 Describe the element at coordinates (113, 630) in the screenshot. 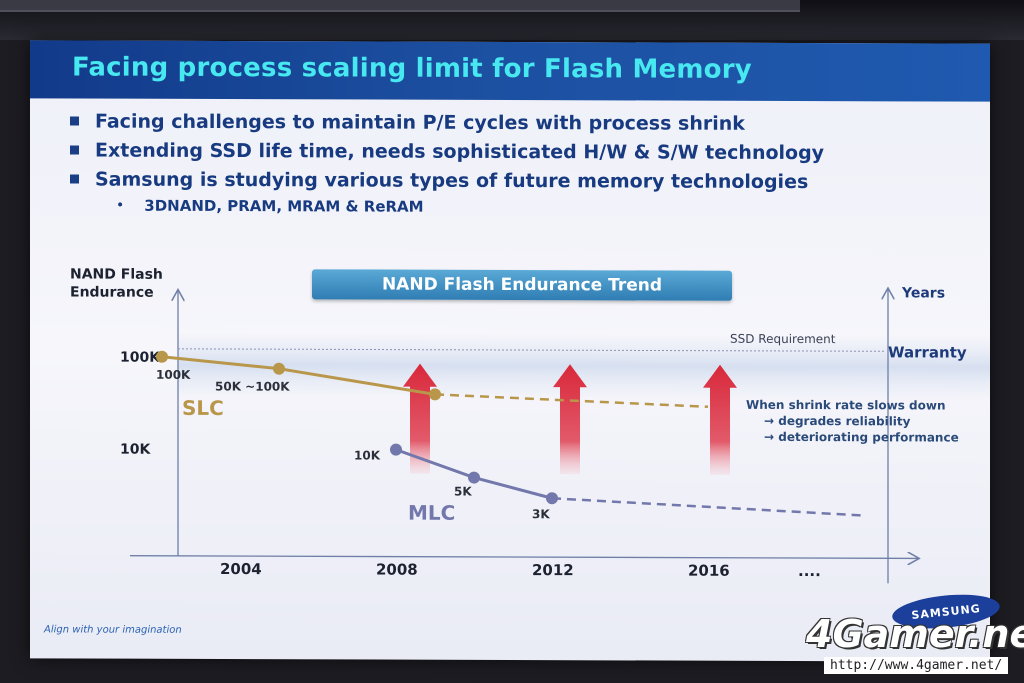

I see `footer-tagline: Align with your imagination` at that location.